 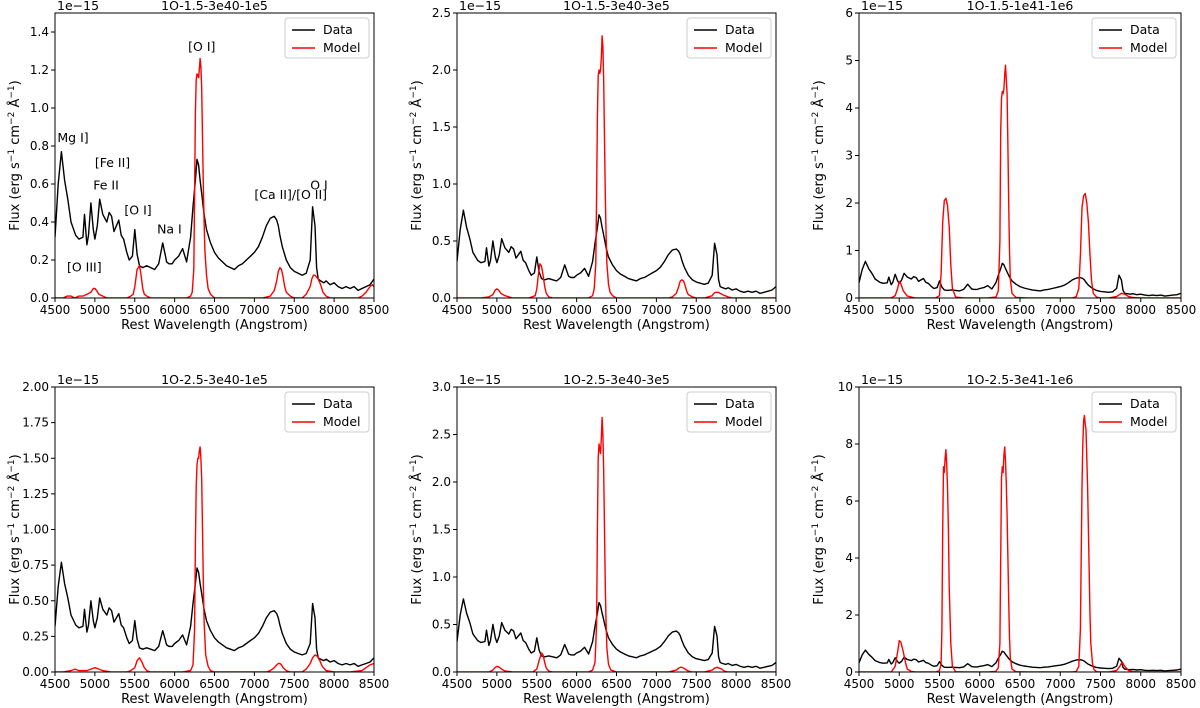 I want to click on line-annotation: Fe II, so click(x=106, y=185).